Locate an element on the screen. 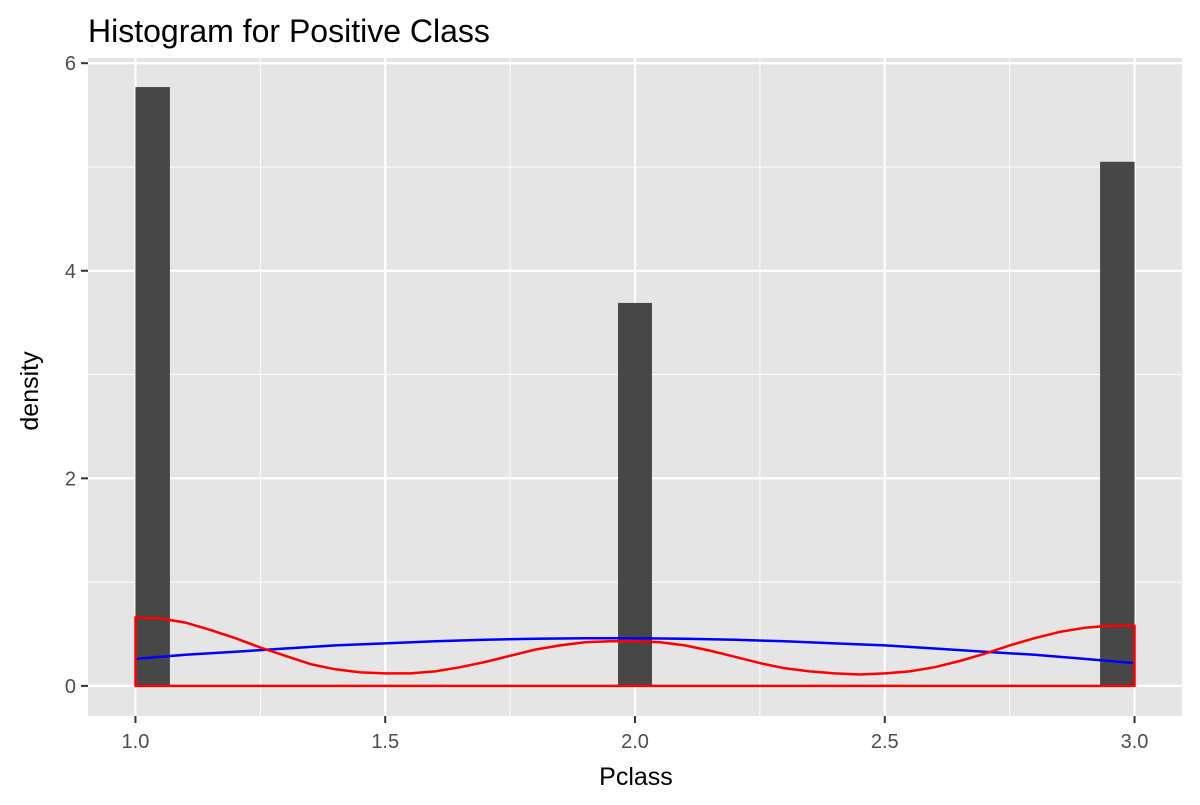 Image resolution: width=1200 pixels, height=805 pixels. y-tick-label: 4 is located at coordinates (70, 272).